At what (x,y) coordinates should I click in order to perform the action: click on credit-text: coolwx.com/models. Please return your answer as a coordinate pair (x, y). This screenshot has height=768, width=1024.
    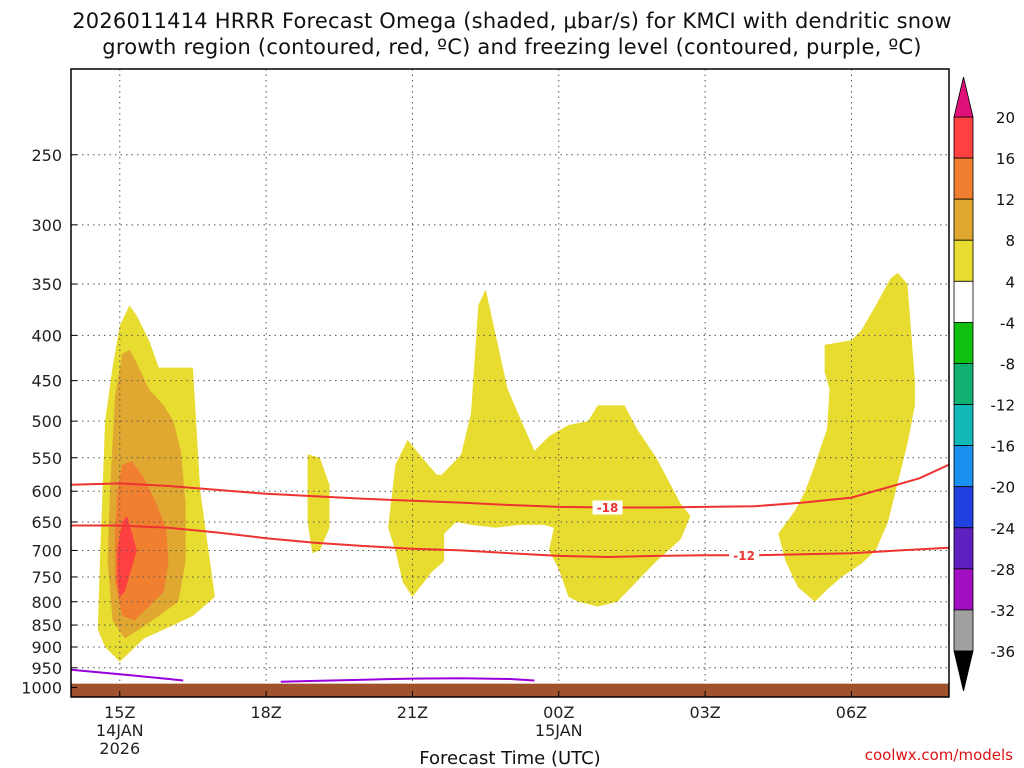
    Looking at the image, I should click on (939, 755).